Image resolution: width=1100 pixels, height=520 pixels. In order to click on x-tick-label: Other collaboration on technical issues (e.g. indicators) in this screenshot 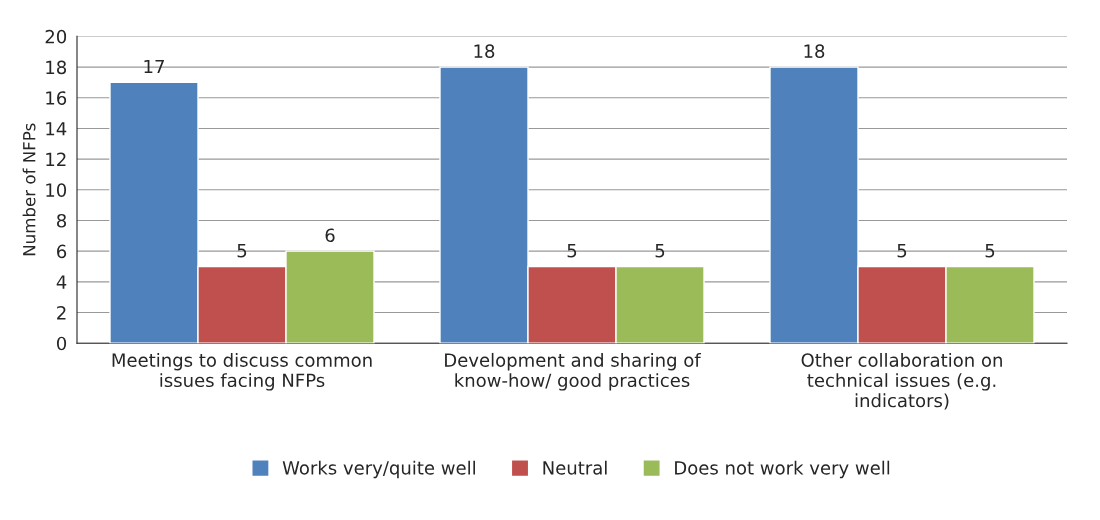, I will do `click(901, 381)`.